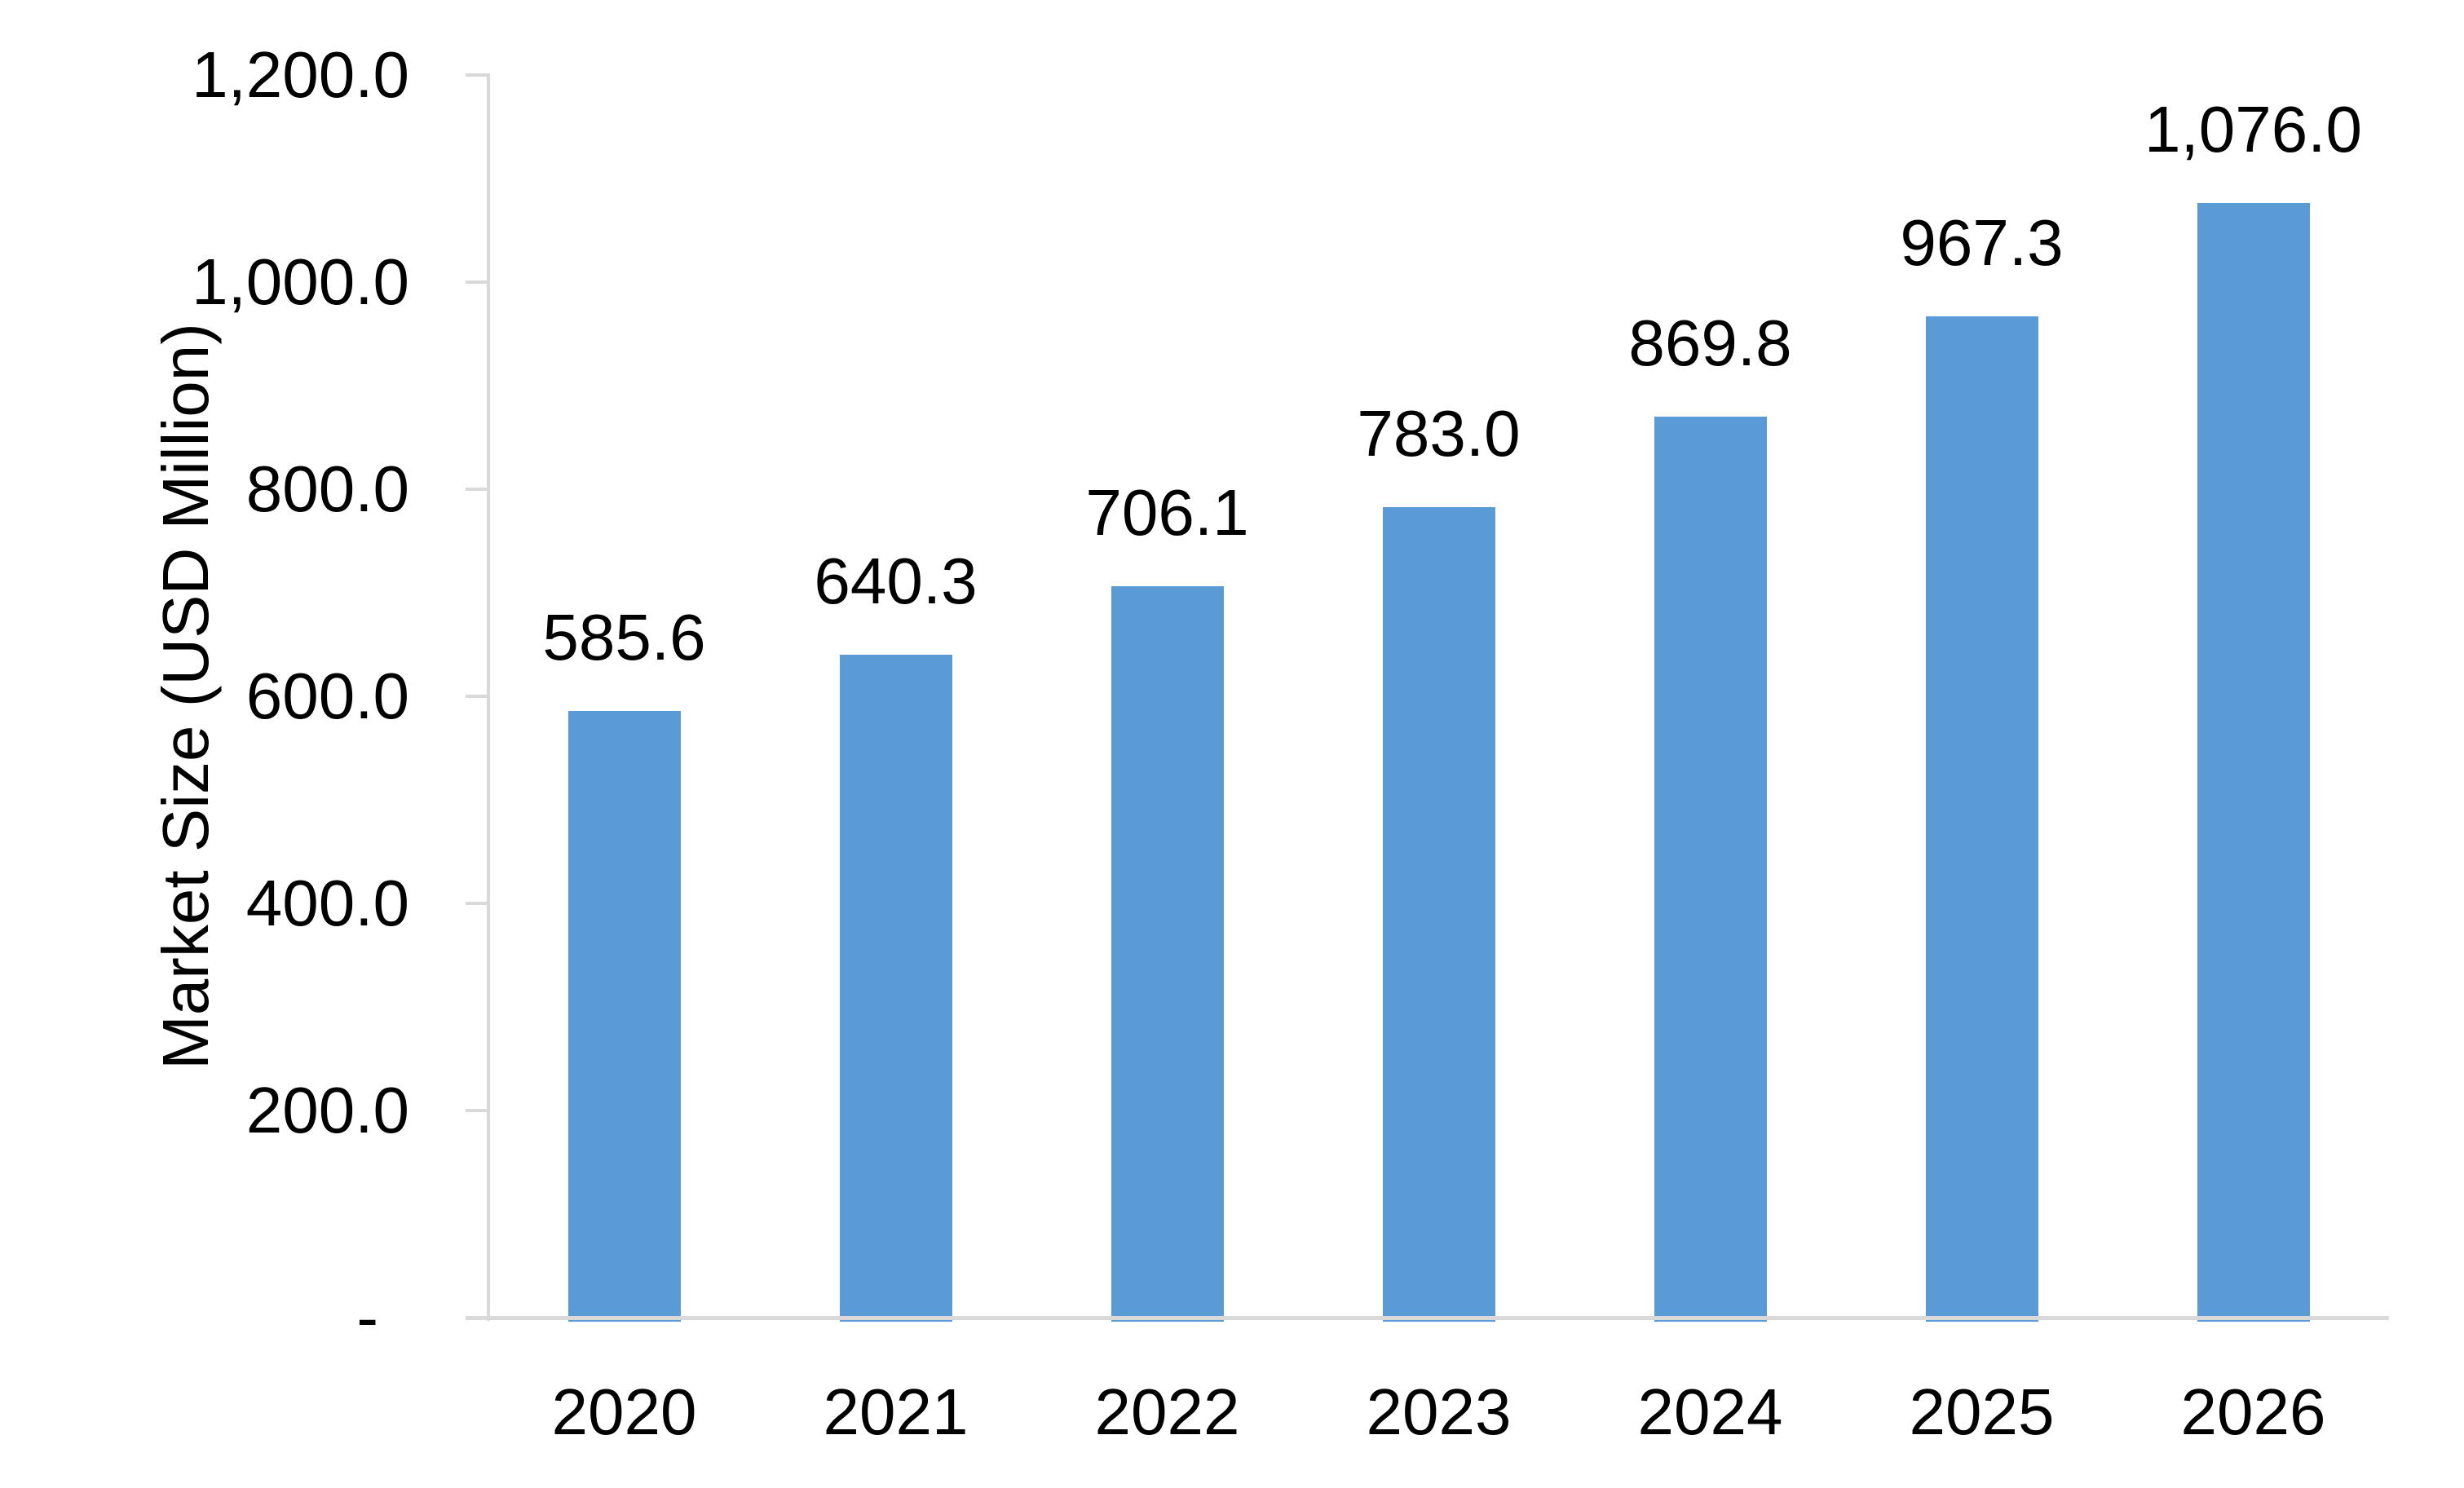 This screenshot has height=1488, width=2464. What do you see at coordinates (1710, 1411) in the screenshot?
I see `x-tick-label: 2024` at bounding box center [1710, 1411].